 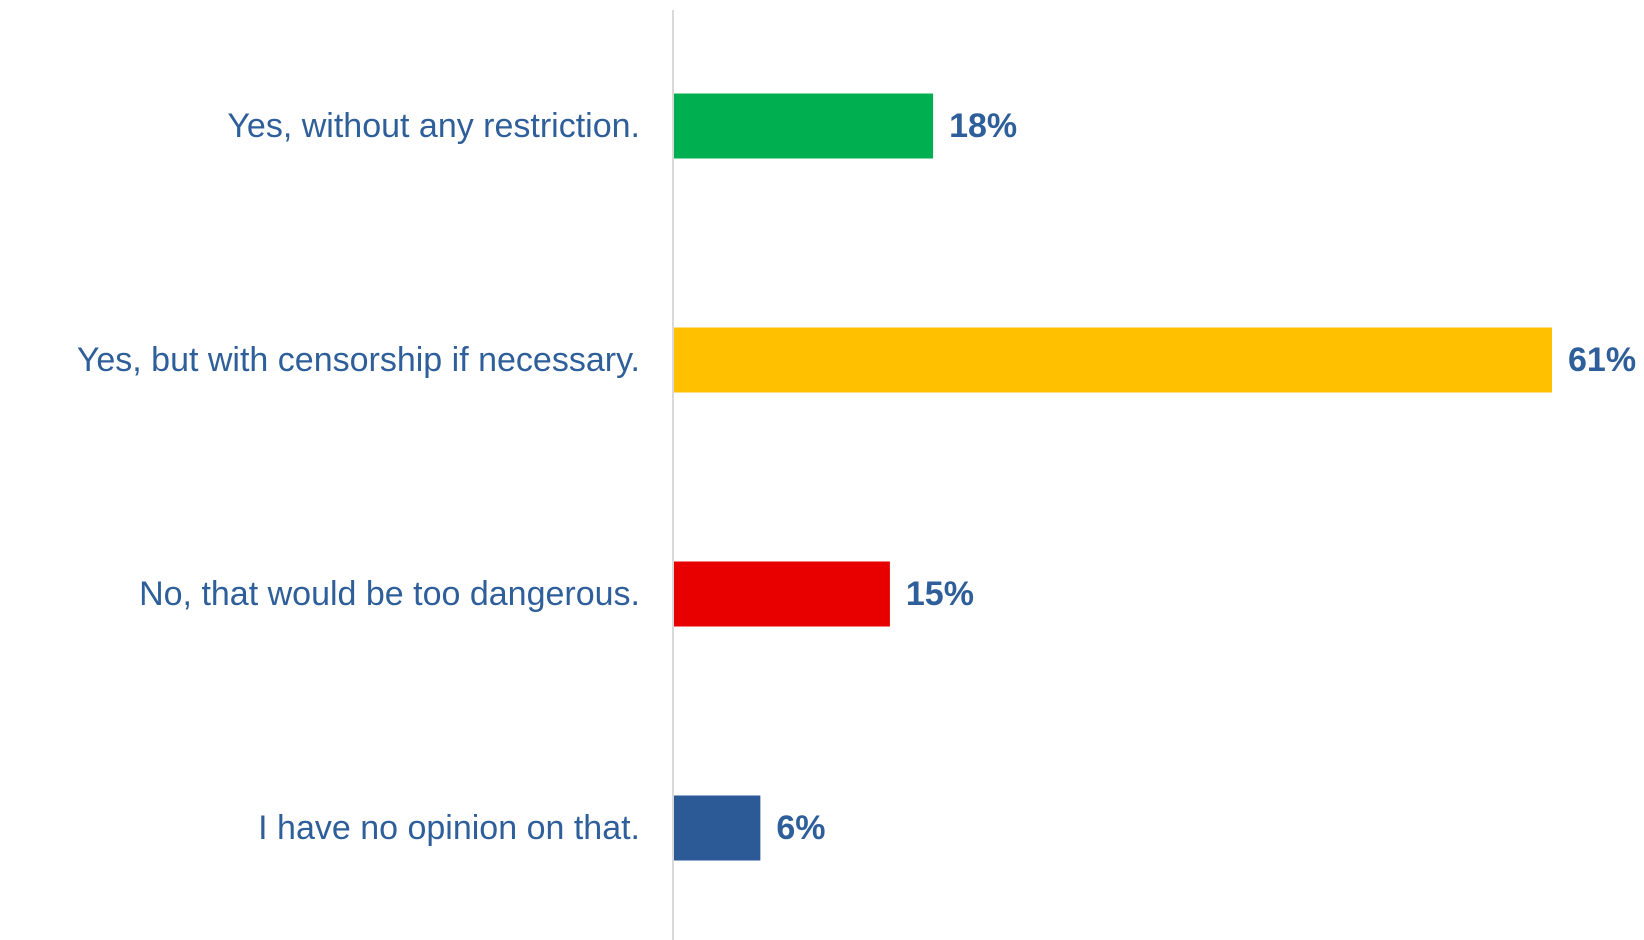 I want to click on category-label: Yes, but with censorship if necessary., so click(x=358, y=360).